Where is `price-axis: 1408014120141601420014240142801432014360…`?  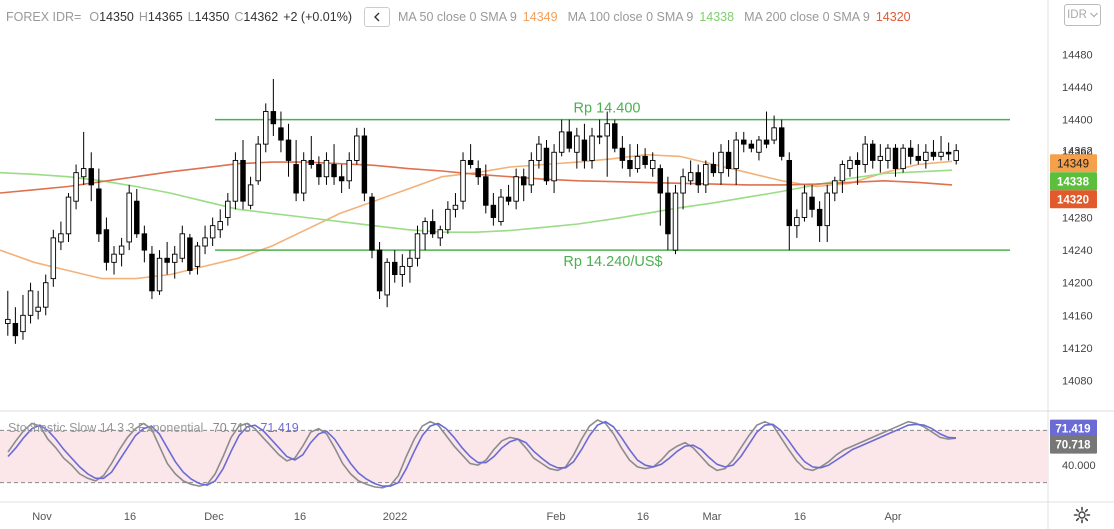 price-axis: 1408014120141601420014240142801432014360… is located at coordinates (1079, 260).